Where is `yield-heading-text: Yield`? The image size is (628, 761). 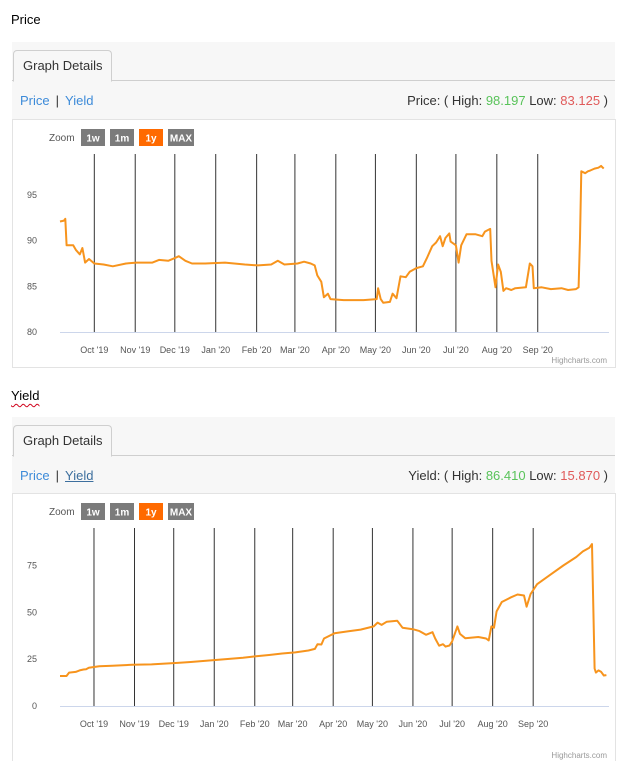
yield-heading-text: Yield is located at coordinates (25, 395).